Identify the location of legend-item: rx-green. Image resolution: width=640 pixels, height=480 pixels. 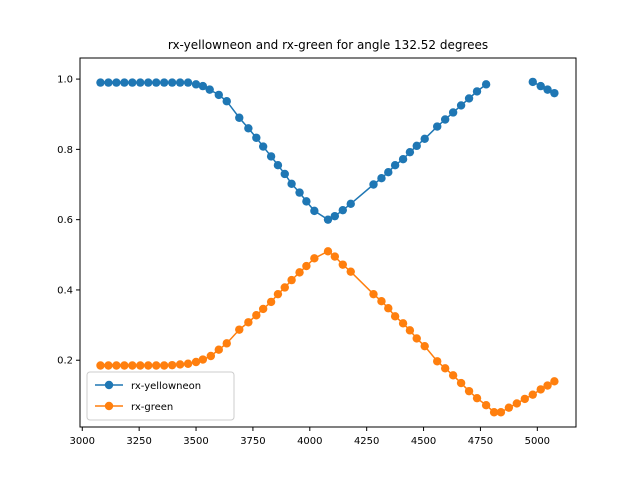
(134, 407).